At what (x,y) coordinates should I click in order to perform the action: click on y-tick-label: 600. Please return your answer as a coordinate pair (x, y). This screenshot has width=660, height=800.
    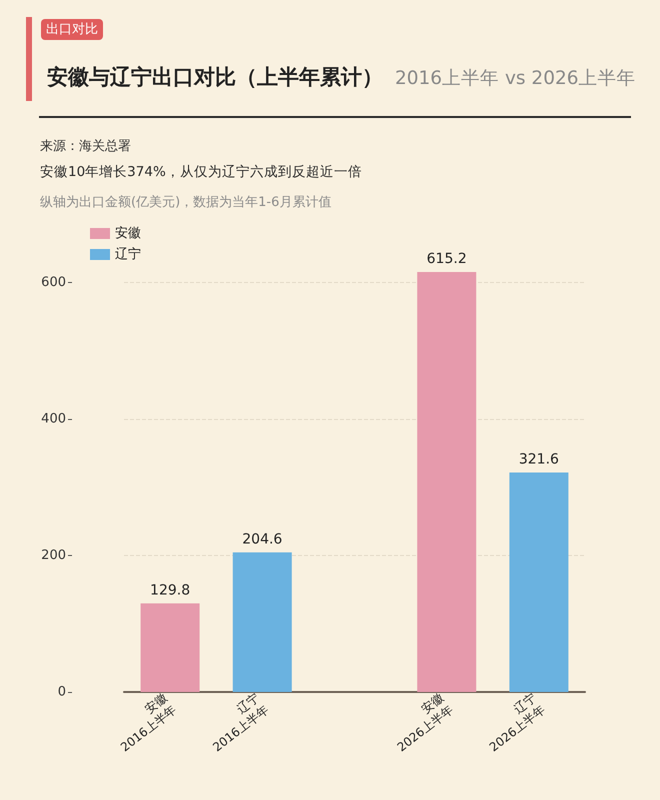
    Looking at the image, I should click on (53, 282).